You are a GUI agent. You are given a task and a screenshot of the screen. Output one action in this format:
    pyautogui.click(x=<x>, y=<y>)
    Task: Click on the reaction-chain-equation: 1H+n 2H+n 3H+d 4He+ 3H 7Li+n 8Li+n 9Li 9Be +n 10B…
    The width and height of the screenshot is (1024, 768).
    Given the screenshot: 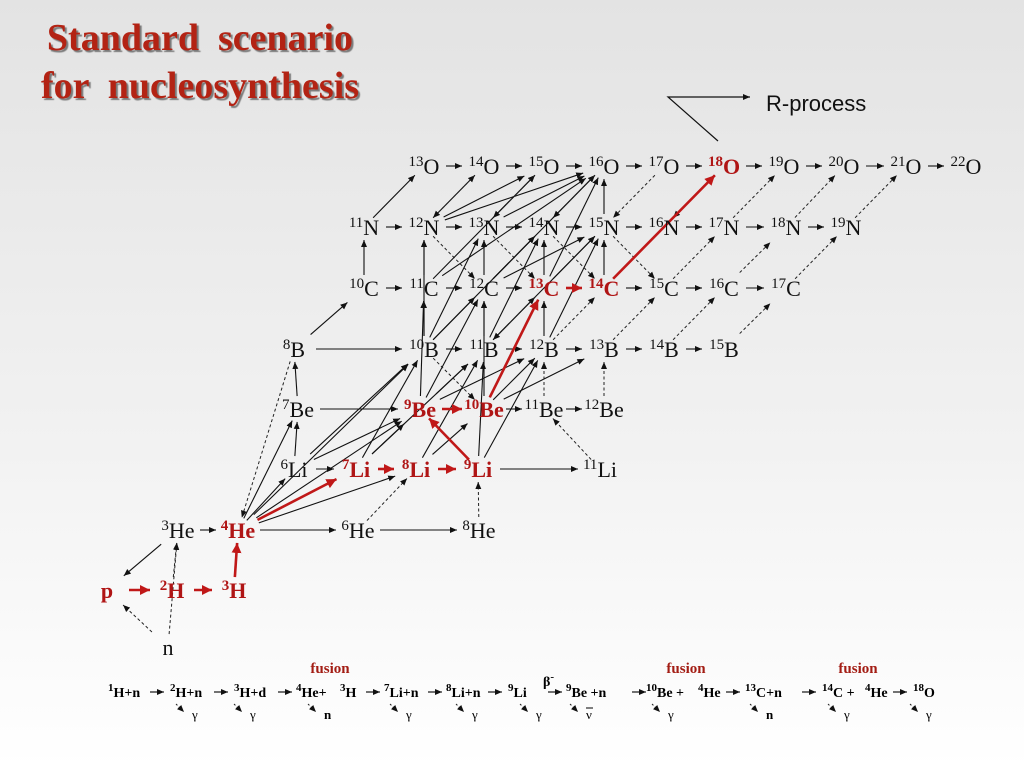 What is the action you would take?
    pyautogui.click(x=521, y=691)
    